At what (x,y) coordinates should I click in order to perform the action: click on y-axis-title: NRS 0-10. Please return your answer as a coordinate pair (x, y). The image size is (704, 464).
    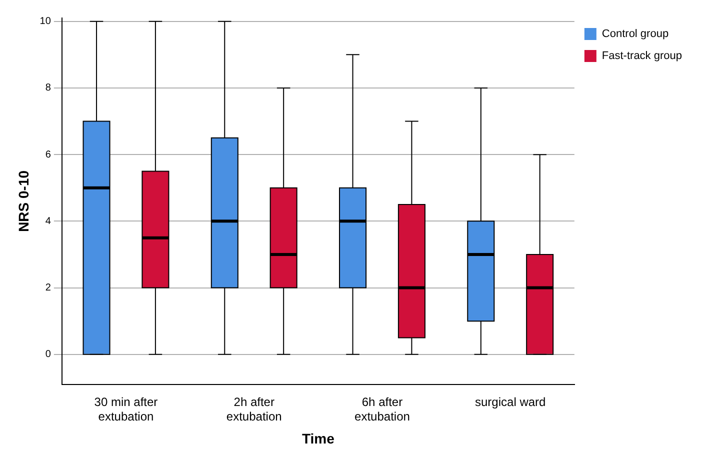
    Looking at the image, I should click on (23, 201).